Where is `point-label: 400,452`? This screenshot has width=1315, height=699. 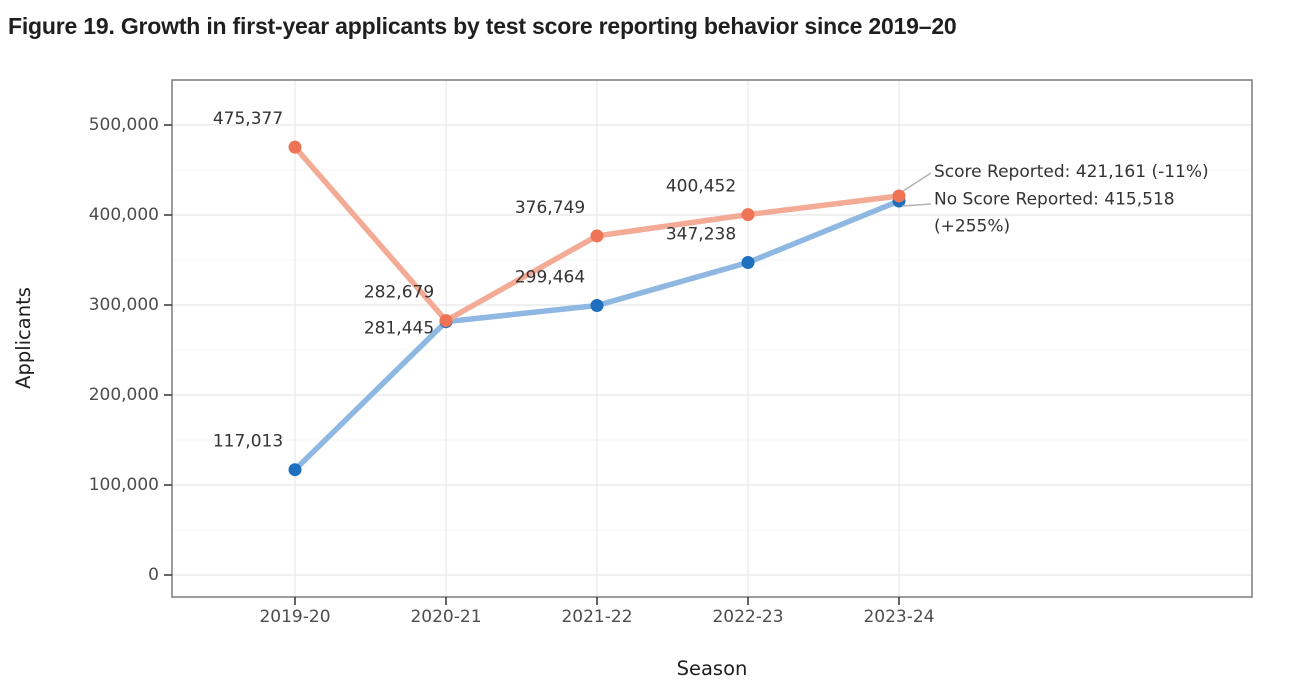 point-label: 400,452 is located at coordinates (701, 187).